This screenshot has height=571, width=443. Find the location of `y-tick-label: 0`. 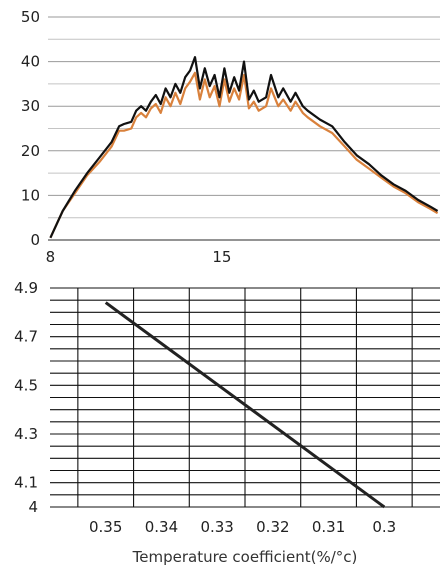

y-tick-label: 0 is located at coordinates (35, 240).